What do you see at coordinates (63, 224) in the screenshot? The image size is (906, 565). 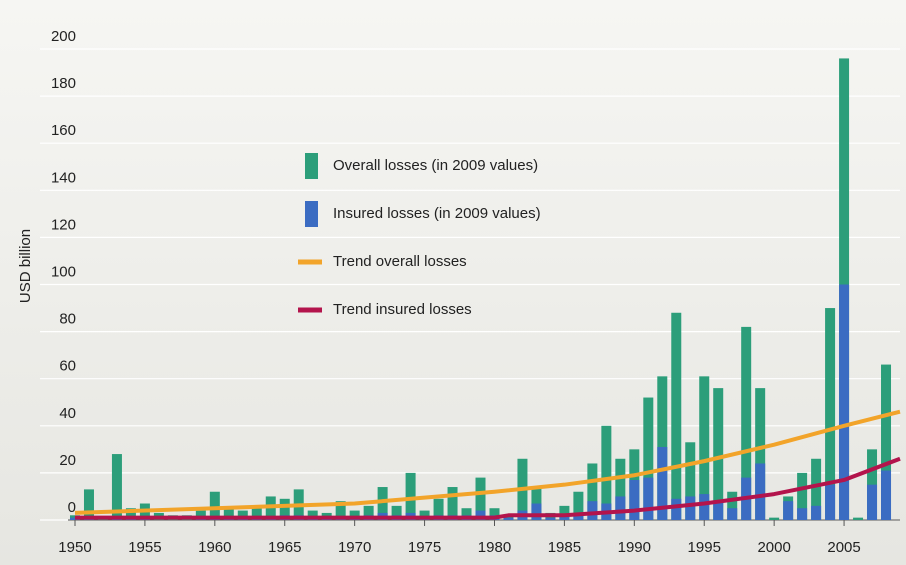 I see `y-tick-label: 120` at bounding box center [63, 224].